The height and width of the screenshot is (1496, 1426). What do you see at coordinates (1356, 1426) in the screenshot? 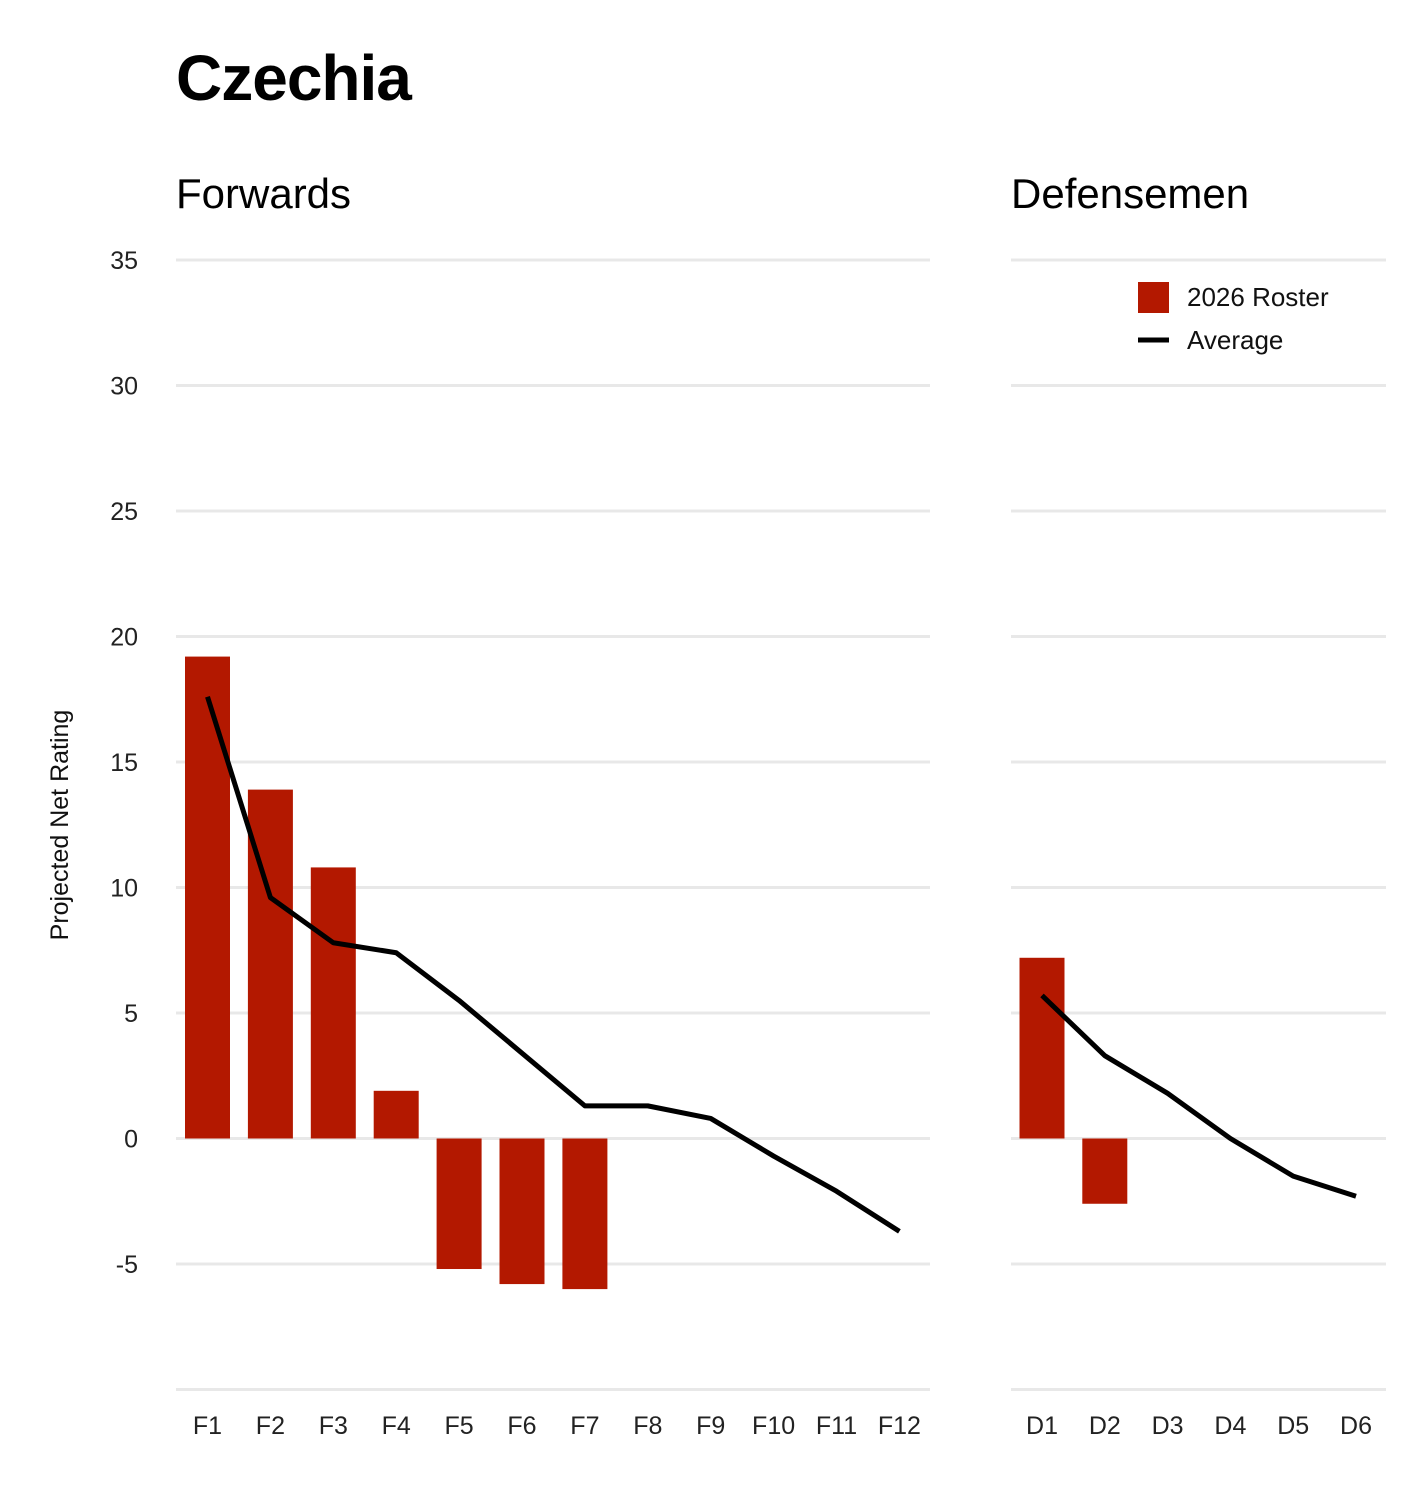
I see `x-tick-label: D6` at bounding box center [1356, 1426].